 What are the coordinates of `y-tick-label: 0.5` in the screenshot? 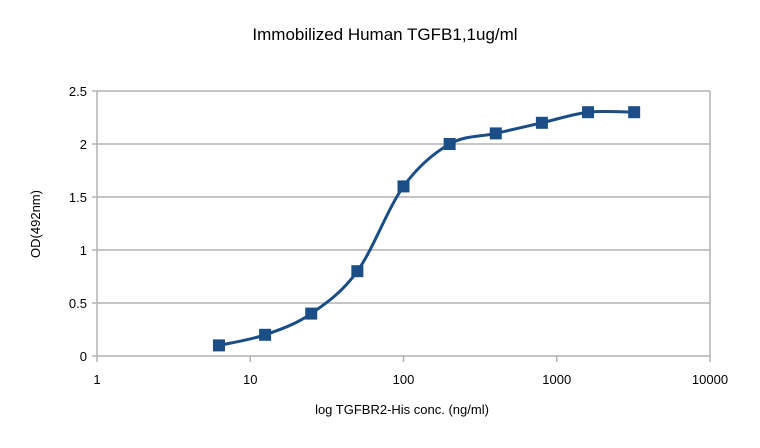 It's located at (78, 303).